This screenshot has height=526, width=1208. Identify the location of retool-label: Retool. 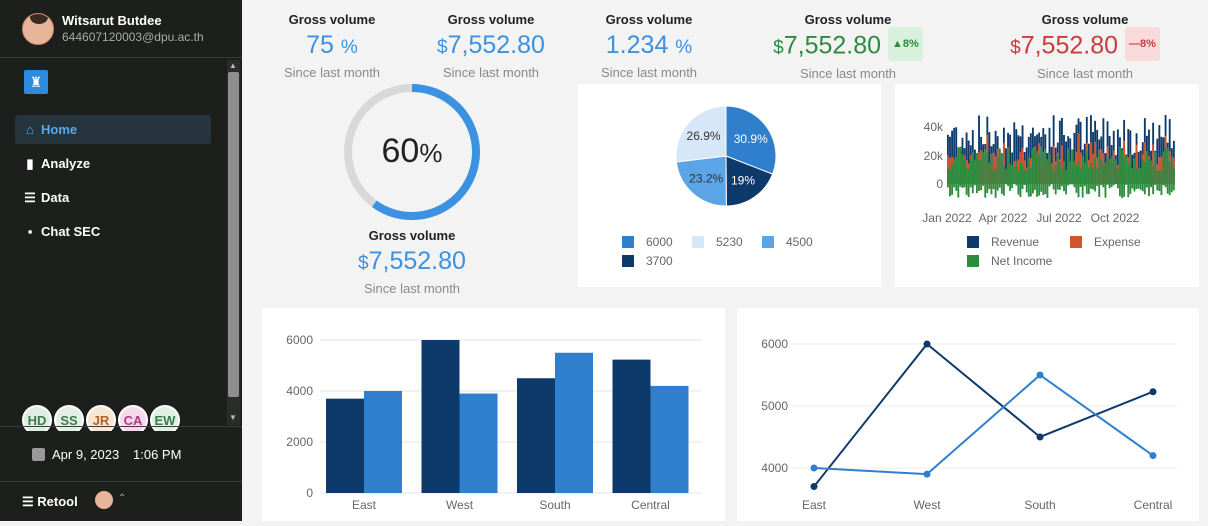
(57, 501).